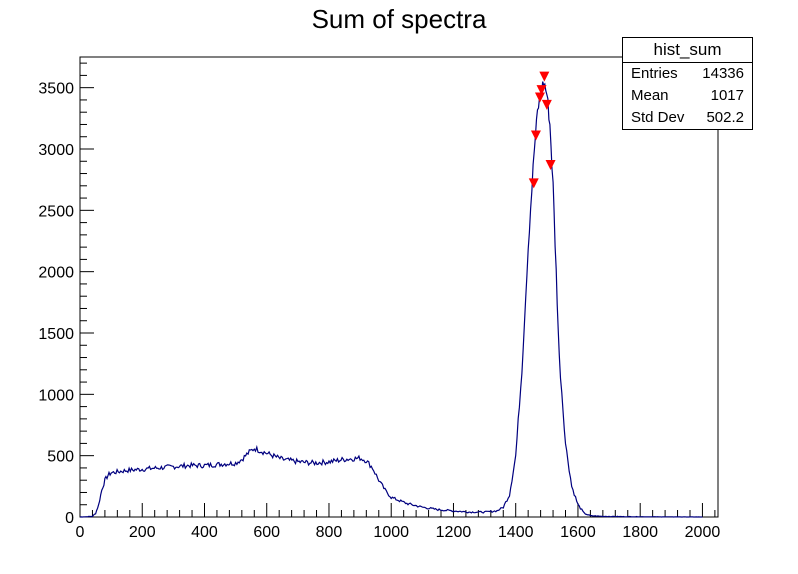 The width and height of the screenshot is (798, 574). What do you see at coordinates (399, 19) in the screenshot?
I see `chart-title: Sum of spectra` at bounding box center [399, 19].